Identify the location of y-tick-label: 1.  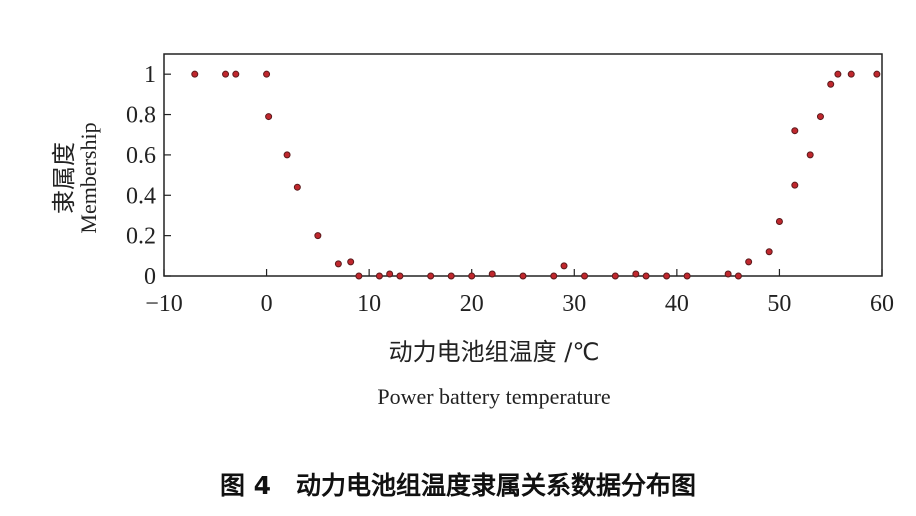
(150, 75).